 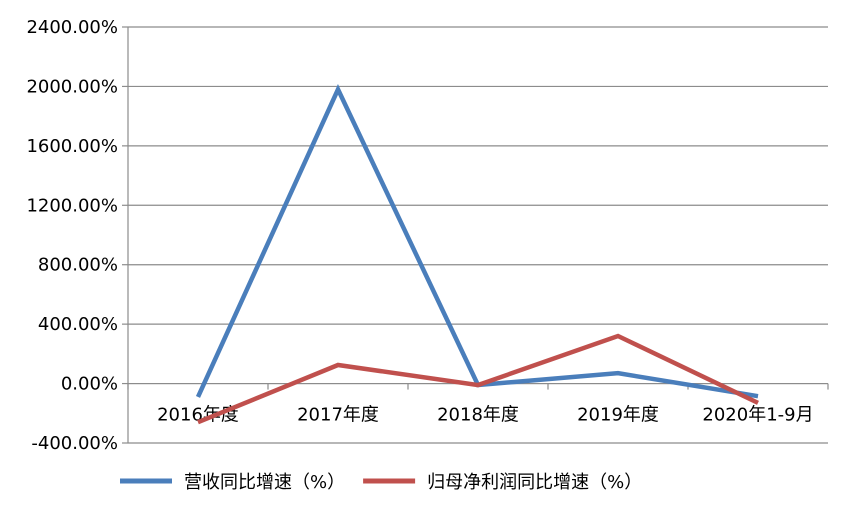 What do you see at coordinates (478, 415) in the screenshot?
I see `x-tick-label: 2018年度` at bounding box center [478, 415].